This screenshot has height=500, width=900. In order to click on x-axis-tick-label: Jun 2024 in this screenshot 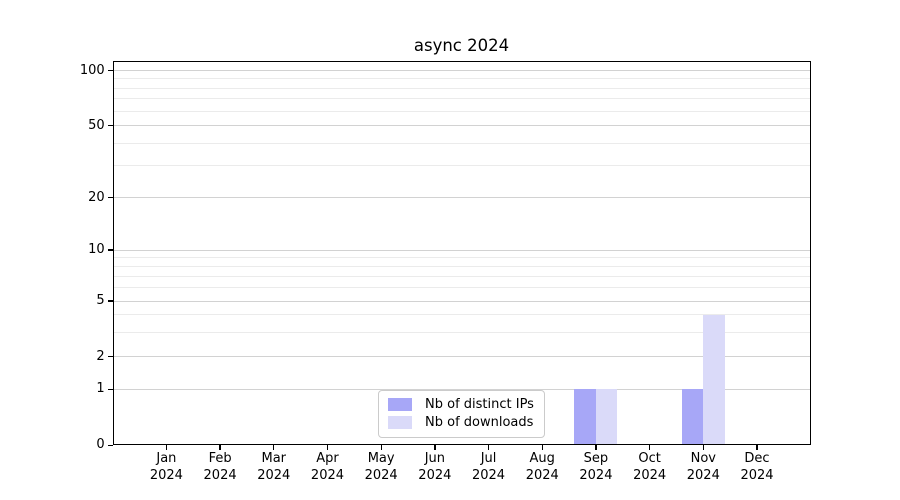, I will do `click(435, 467)`.